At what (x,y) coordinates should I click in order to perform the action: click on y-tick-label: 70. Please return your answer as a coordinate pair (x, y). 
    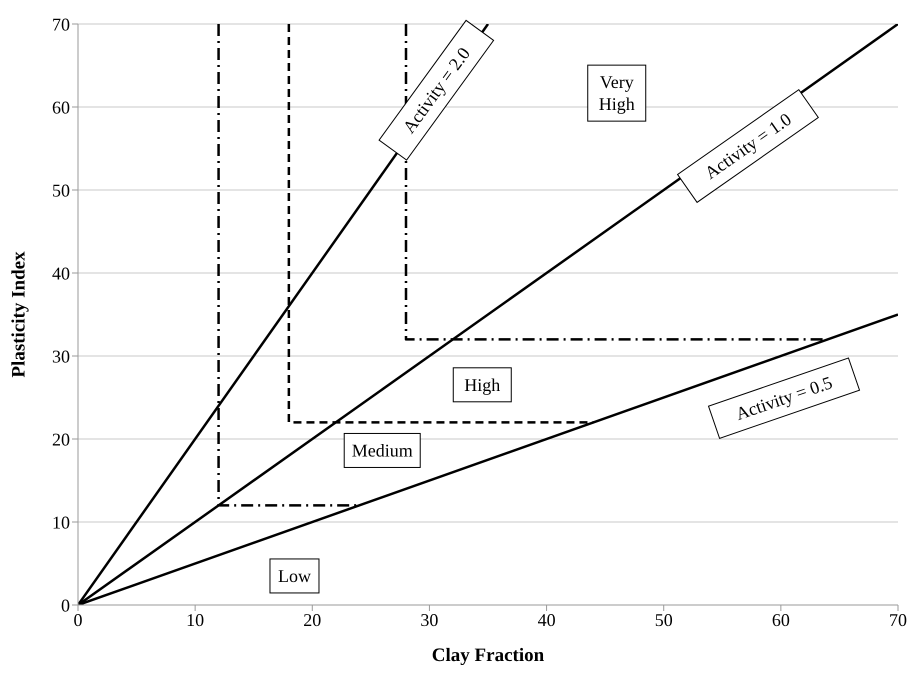
    Looking at the image, I should click on (61, 24).